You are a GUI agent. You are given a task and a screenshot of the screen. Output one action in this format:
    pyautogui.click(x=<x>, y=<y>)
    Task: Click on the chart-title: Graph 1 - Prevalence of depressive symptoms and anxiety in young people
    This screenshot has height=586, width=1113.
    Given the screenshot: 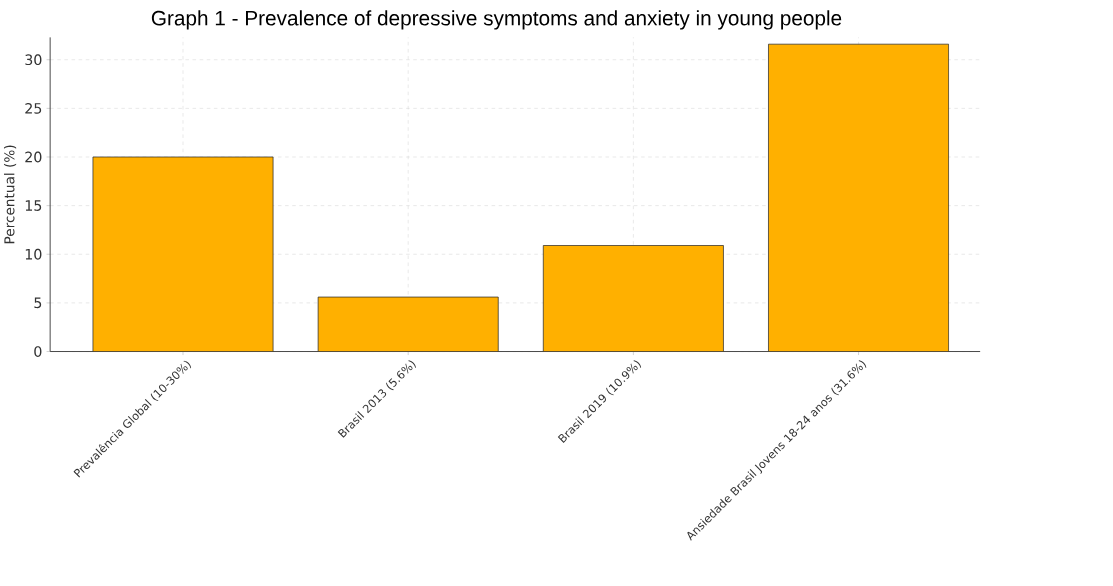 What is the action you would take?
    pyautogui.click(x=496, y=20)
    